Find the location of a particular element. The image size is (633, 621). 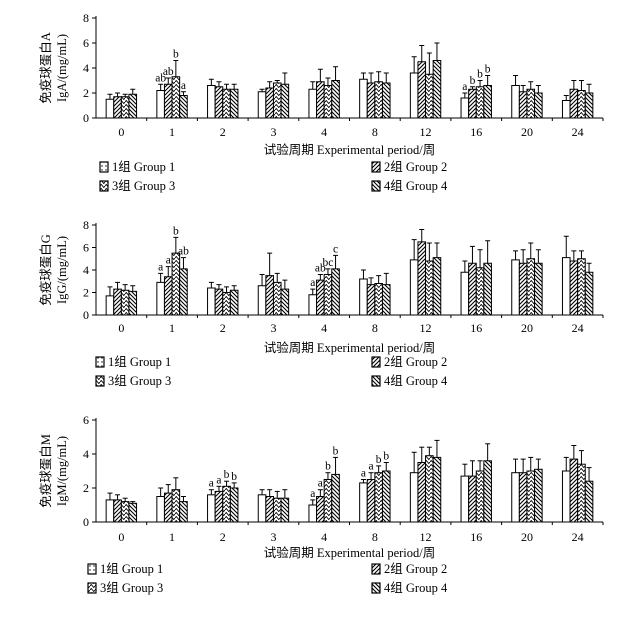

y-axis-title-en: IgA/(mg/mL) is located at coordinates (62, 68).